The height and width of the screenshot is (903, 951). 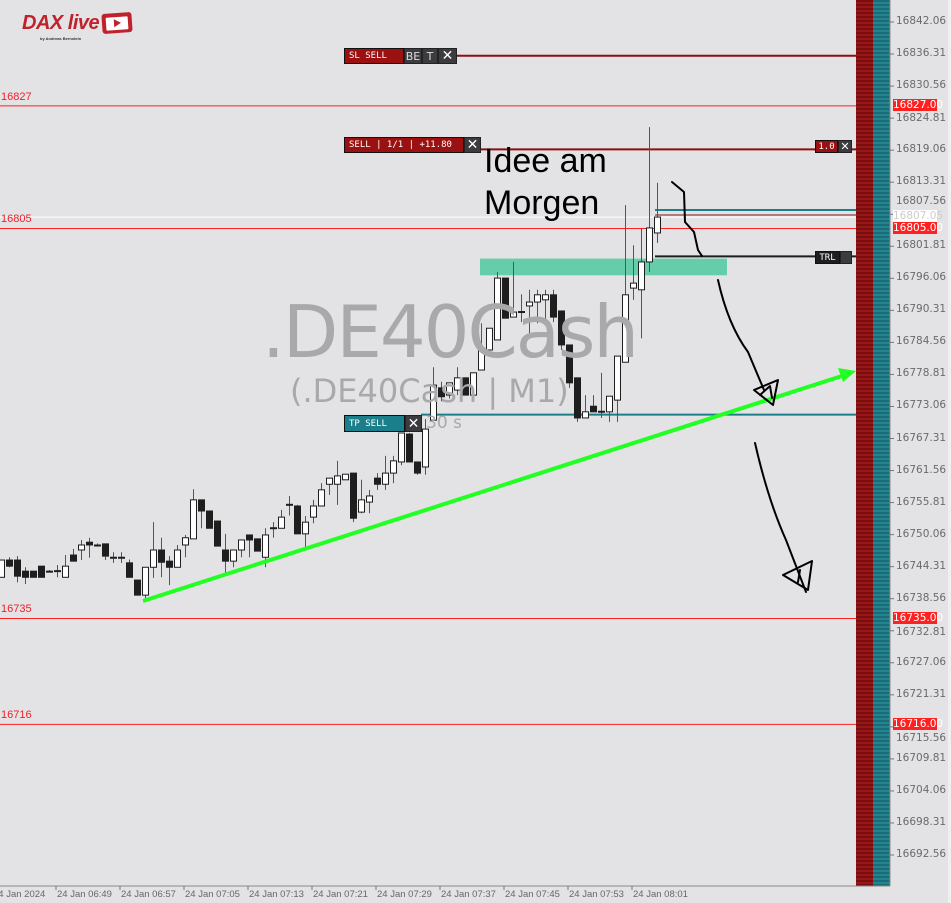 What do you see at coordinates (921, 118) in the screenshot?
I see `price-tick-label: 16824.81` at bounding box center [921, 118].